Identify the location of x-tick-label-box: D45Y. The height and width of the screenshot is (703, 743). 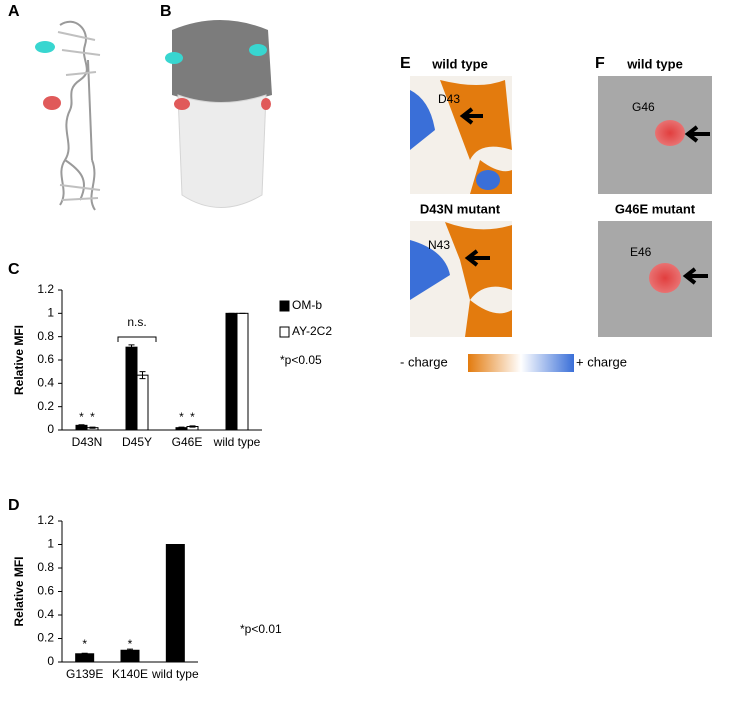
(137, 442).